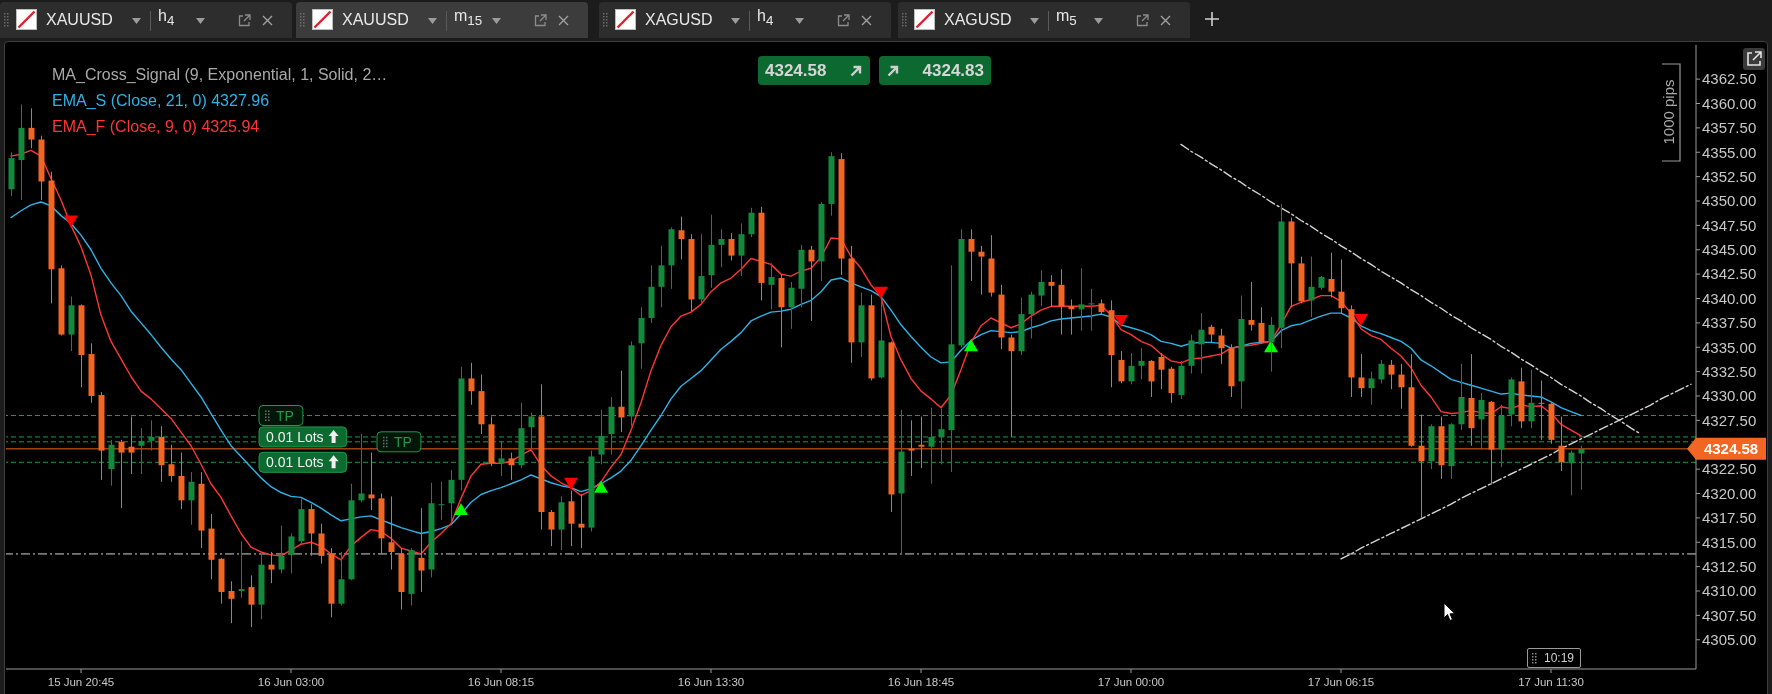 Image resolution: width=1772 pixels, height=694 pixels. Describe the element at coordinates (129, 100) in the screenshot. I see `text: EMA_S (Close, 21, 0)` at that location.